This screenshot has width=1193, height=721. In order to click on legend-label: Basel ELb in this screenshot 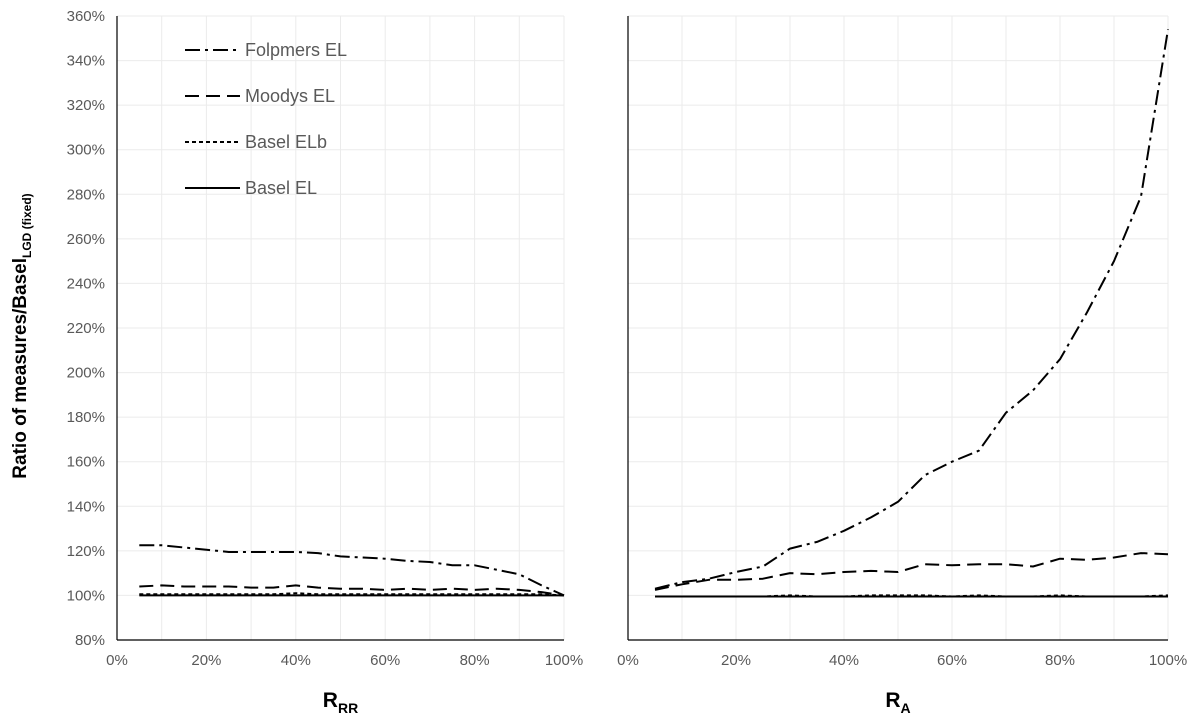, I will do `click(286, 142)`.